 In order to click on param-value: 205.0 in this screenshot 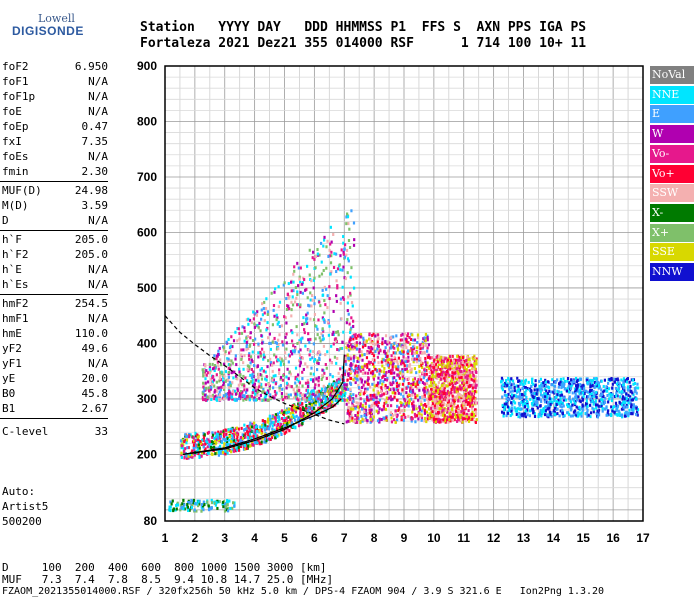, I will do `click(91, 239)`.